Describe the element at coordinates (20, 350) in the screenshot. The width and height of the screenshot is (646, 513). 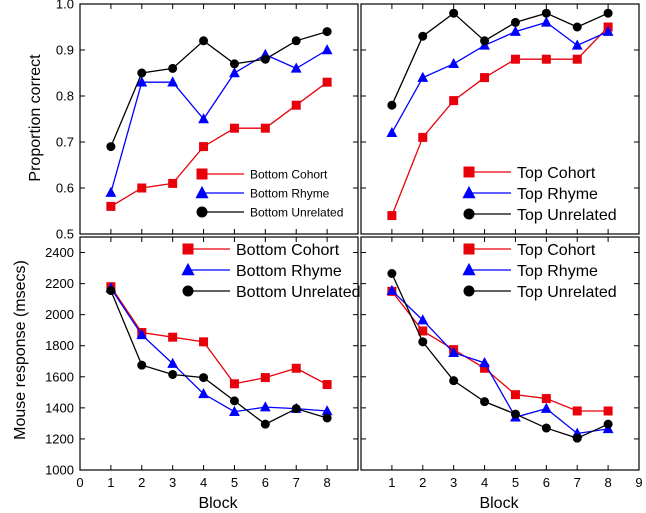
I see `y-axis-label-response: Mouse response (msecs)` at that location.